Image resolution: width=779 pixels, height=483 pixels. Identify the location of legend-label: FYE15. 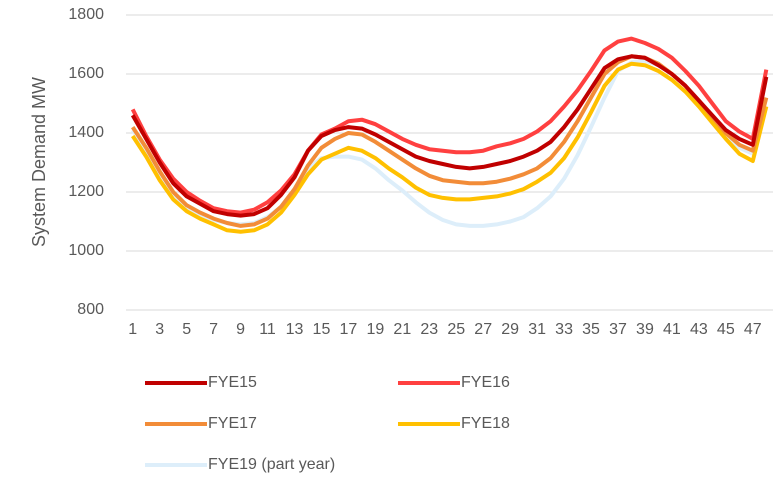
(232, 382).